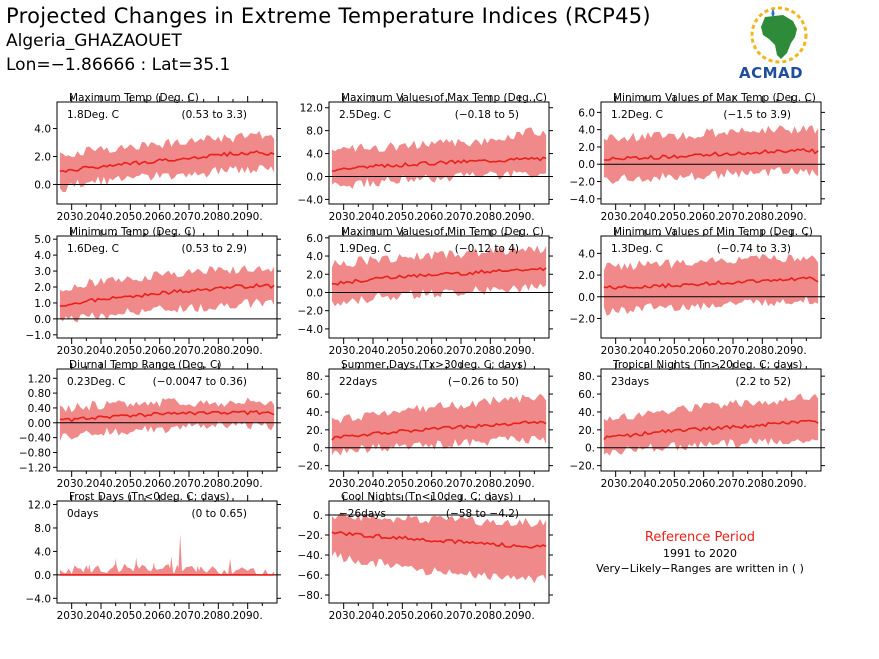 Image resolution: width=879 pixels, height=659 pixels. I want to click on chart-title: Summer Days (Tx>30deg. C; days), so click(434, 365).